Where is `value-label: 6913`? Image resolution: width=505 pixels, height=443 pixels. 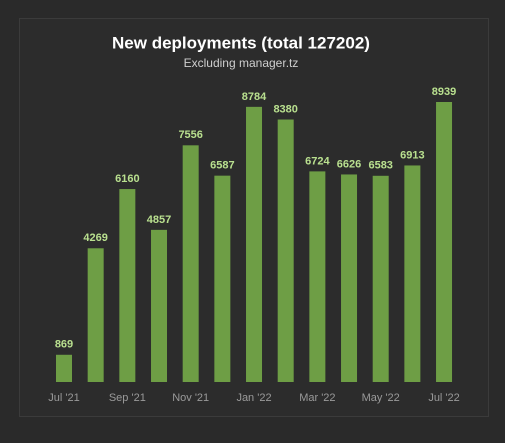
value-label: 6913 is located at coordinates (412, 155).